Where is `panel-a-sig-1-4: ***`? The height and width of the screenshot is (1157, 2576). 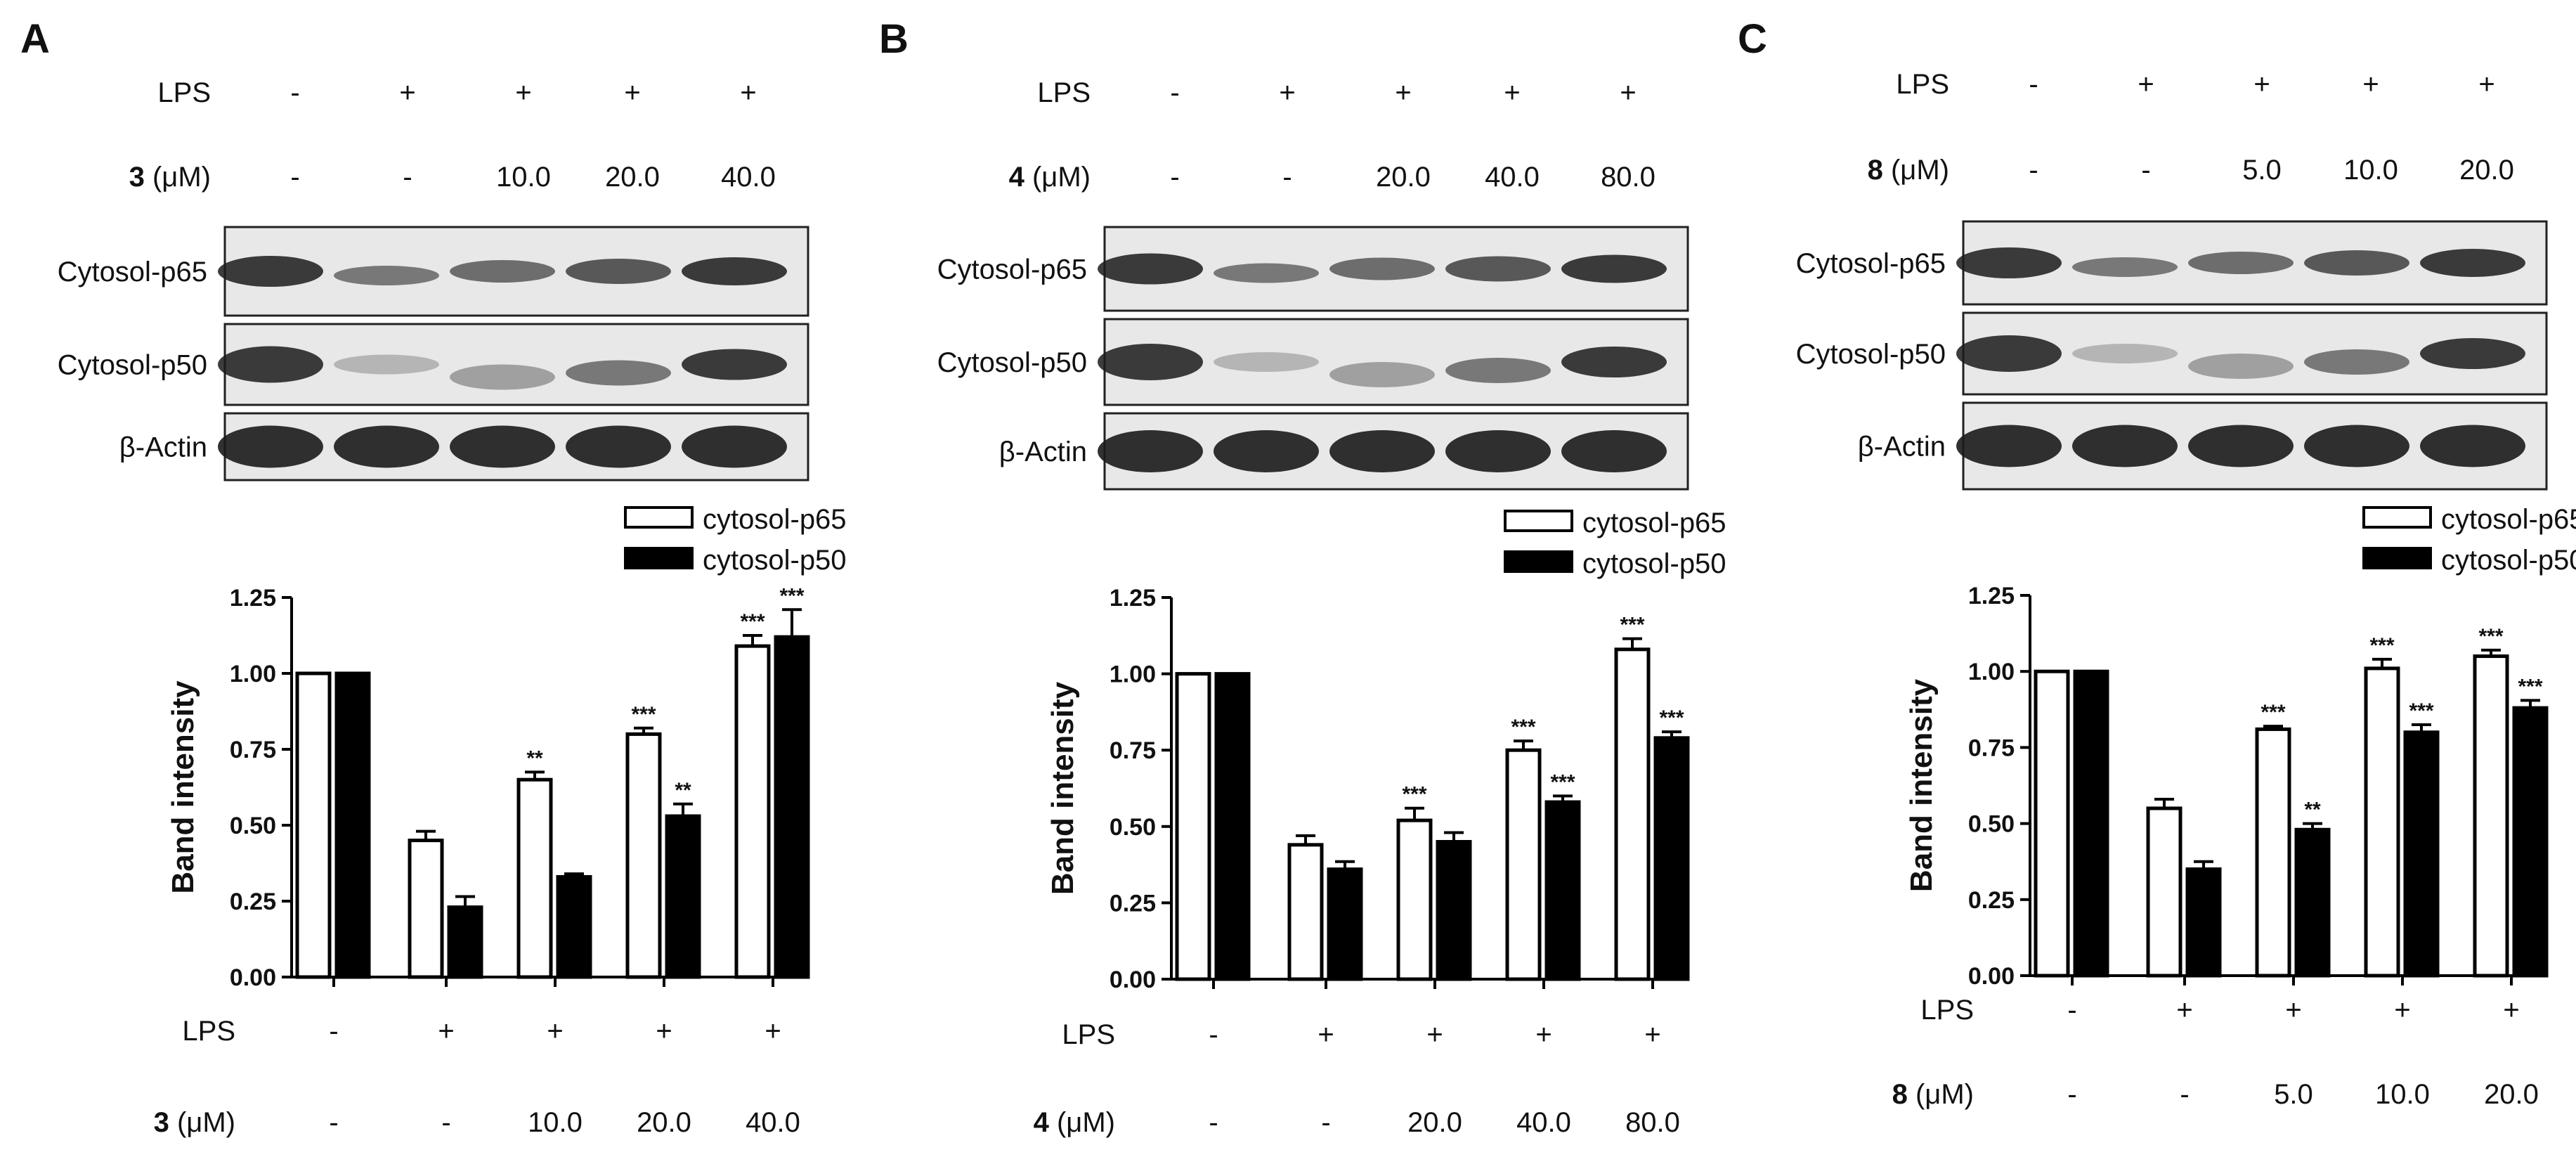 panel-a-sig-1-4: *** is located at coordinates (643, 714).